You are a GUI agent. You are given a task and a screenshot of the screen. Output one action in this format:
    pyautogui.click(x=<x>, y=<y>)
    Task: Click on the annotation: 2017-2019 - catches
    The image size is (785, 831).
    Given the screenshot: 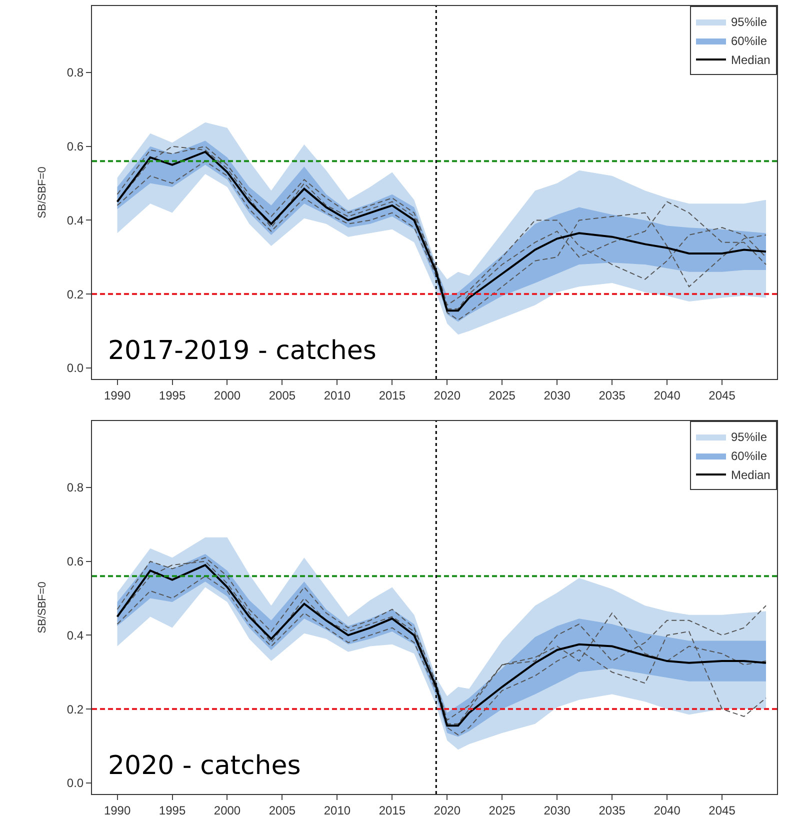 What is the action you would take?
    pyautogui.click(x=242, y=351)
    